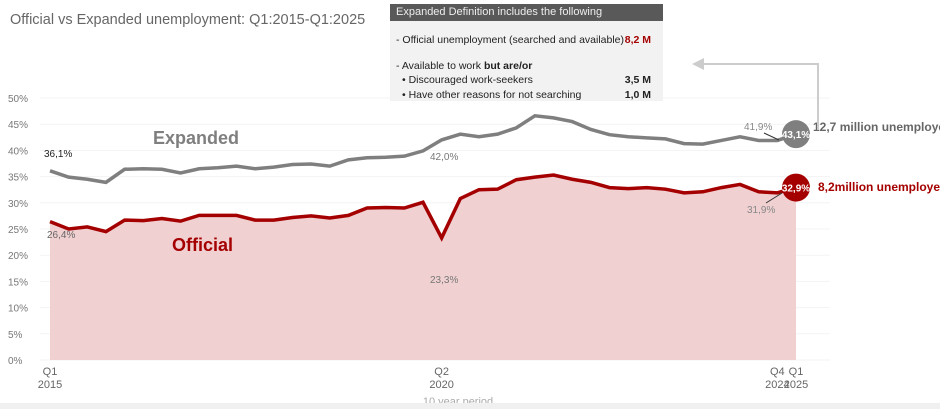 Image resolution: width=940 pixels, height=409 pixels. I want to click on official-note: 8,2million unemployed, so click(879, 187).